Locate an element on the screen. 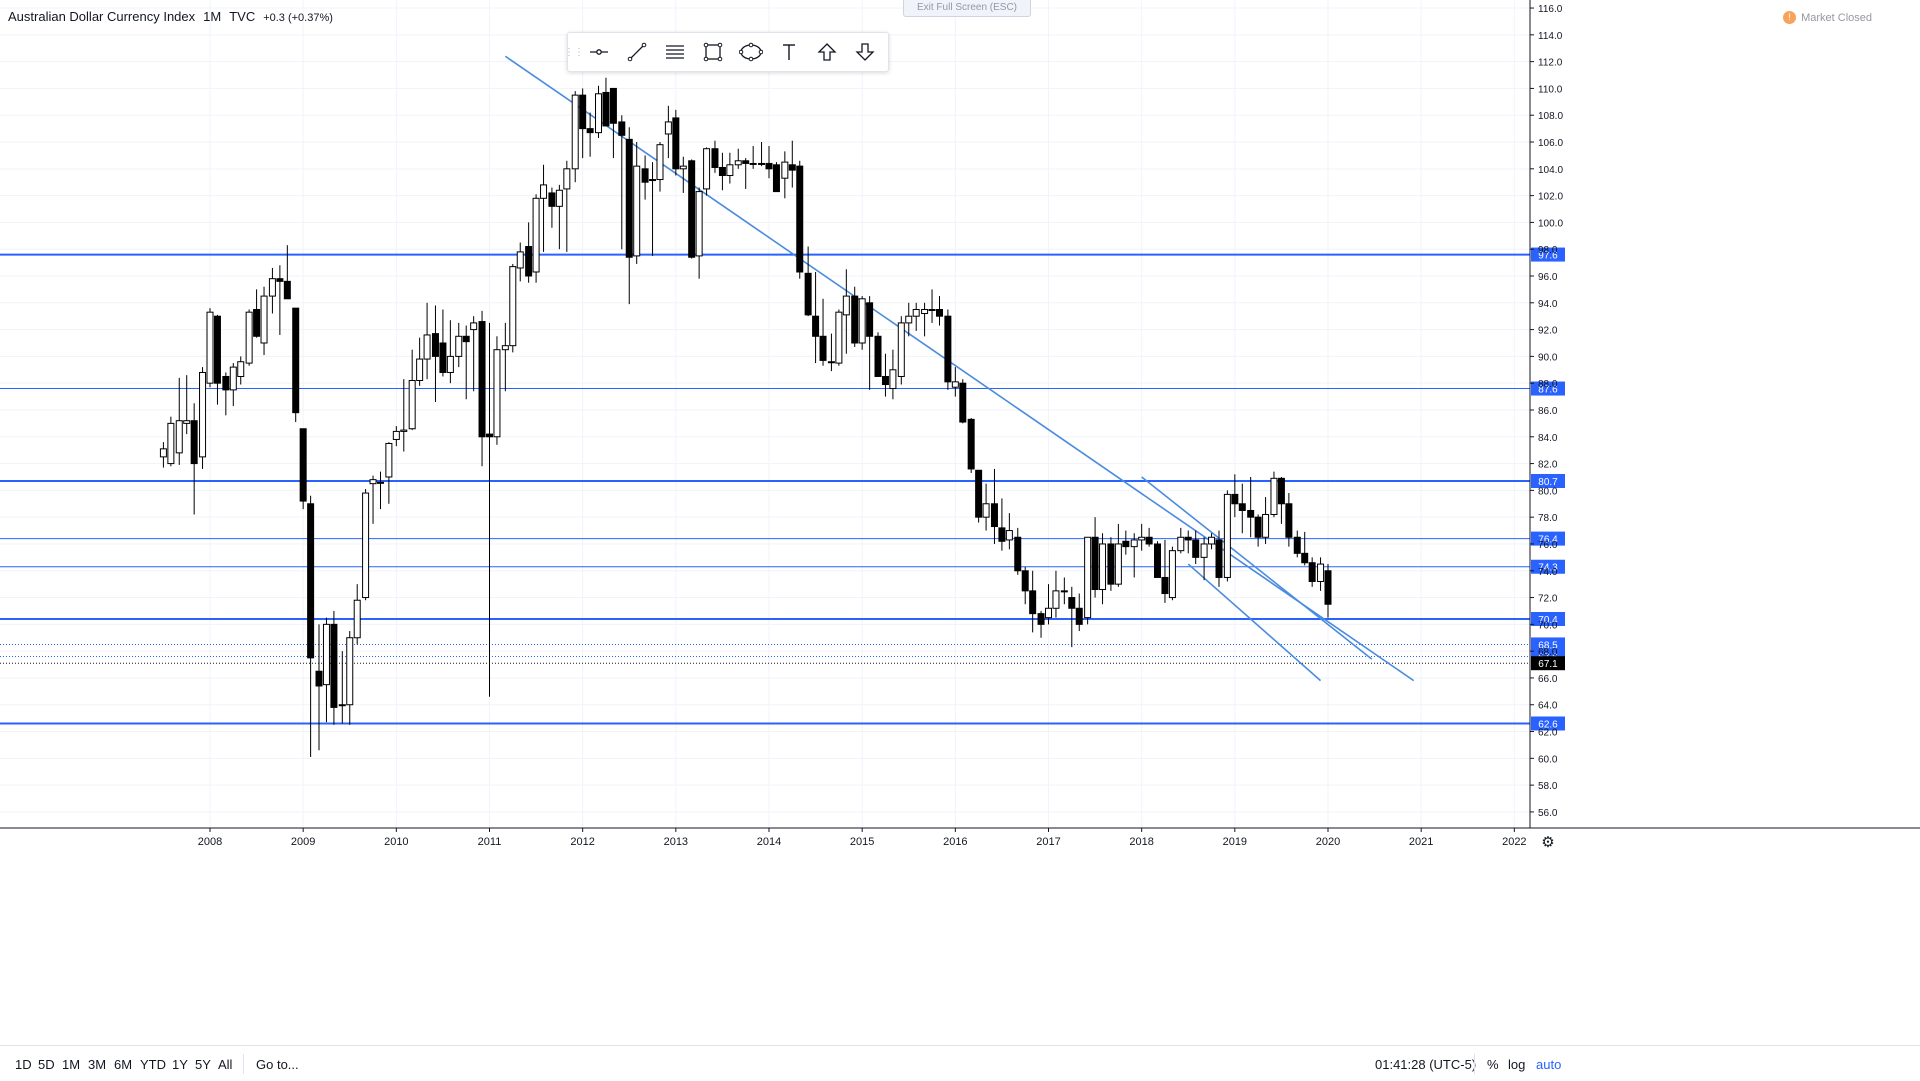 The height and width of the screenshot is (1081, 1920). time-tick-label: 2010 is located at coordinates (396, 842).